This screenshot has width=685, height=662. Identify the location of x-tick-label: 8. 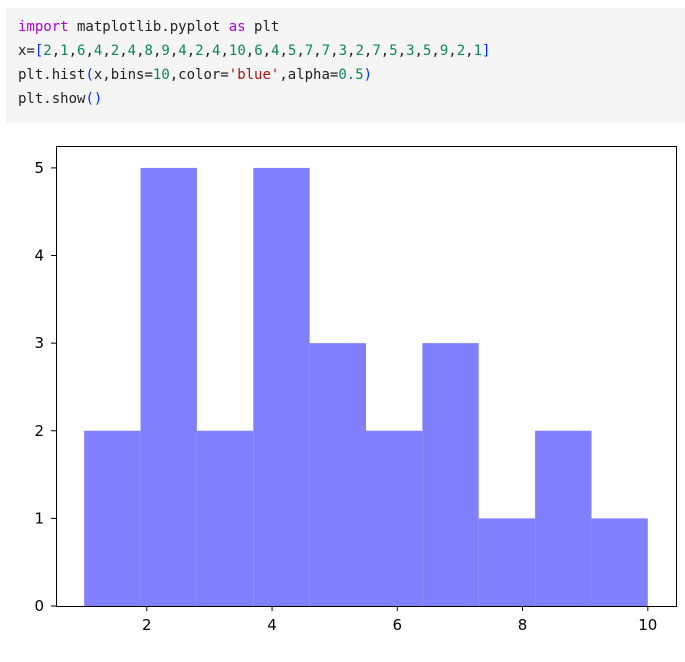
(523, 625).